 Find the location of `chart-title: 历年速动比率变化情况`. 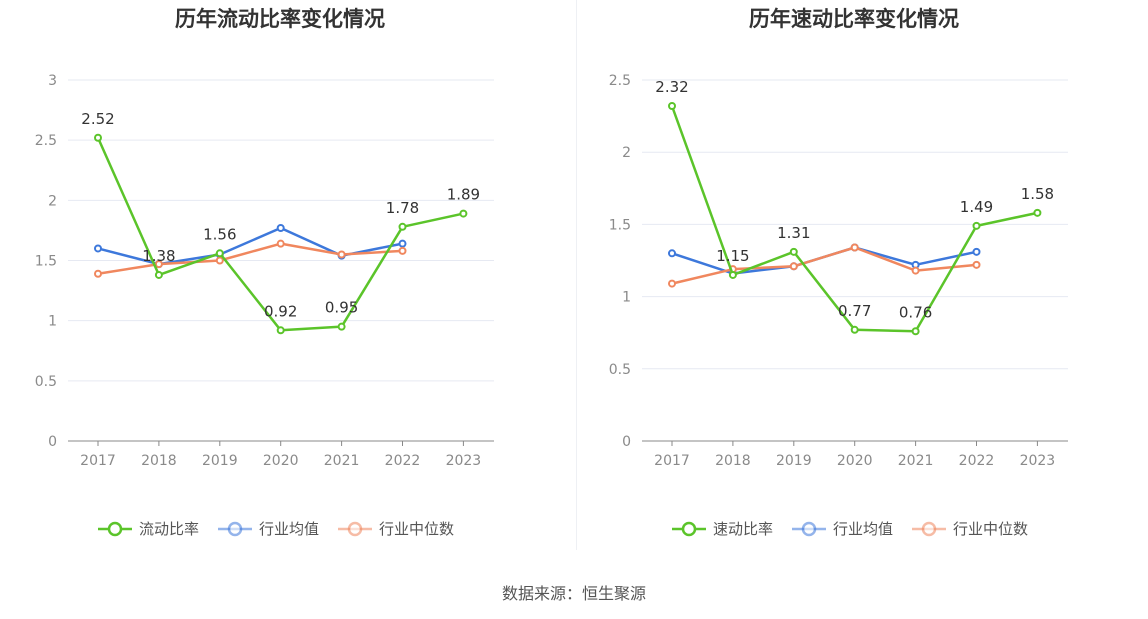

chart-title: 历年速动比率变化情况 is located at coordinates (854, 19).